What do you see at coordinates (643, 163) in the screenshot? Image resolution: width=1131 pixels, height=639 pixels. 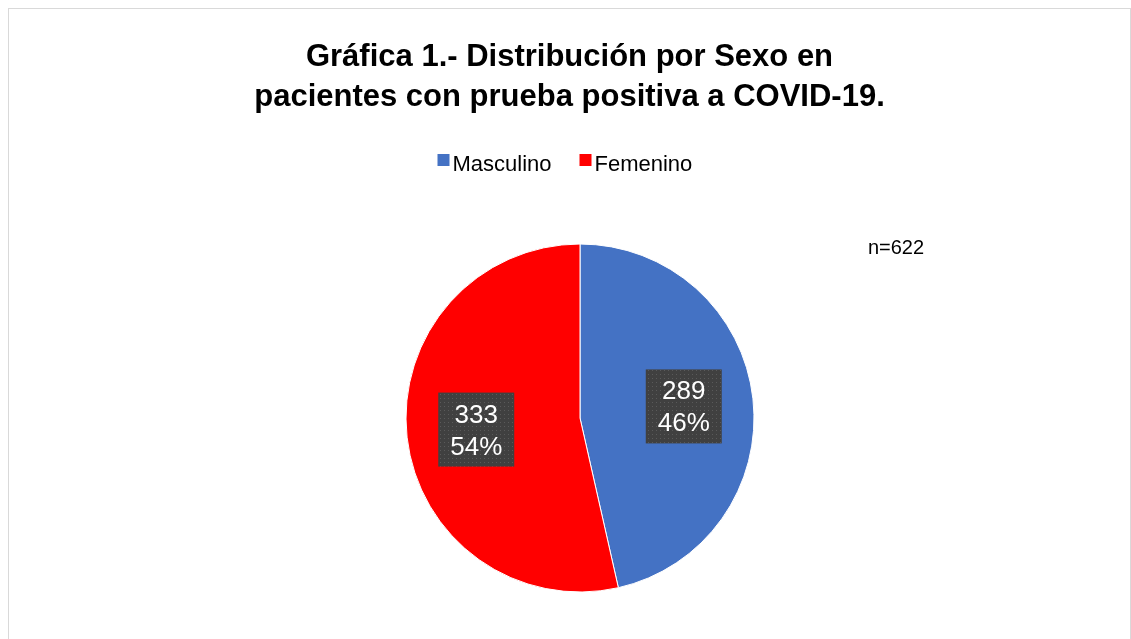 I see `legend-label: Femenino` at bounding box center [643, 163].